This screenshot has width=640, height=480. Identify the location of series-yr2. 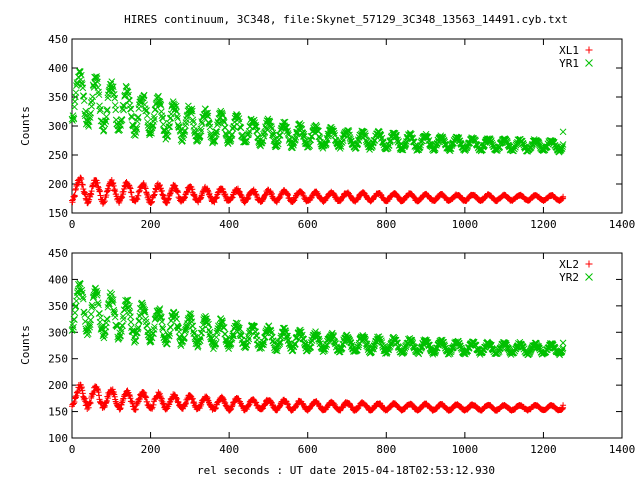
(317, 319).